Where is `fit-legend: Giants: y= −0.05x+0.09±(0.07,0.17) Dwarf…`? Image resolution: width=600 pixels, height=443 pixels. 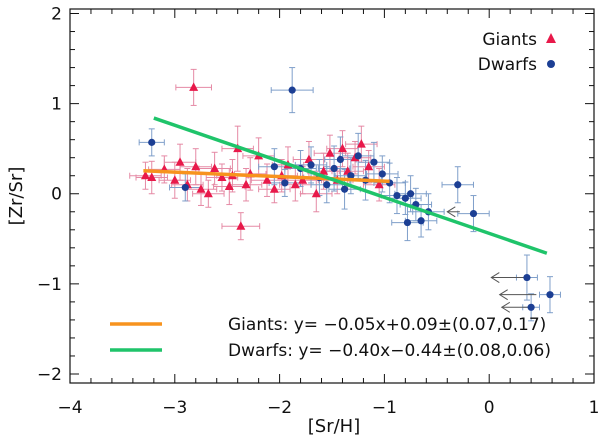 fit-legend: Giants: y= −0.05x+0.09±(0.07,0.17) Dwarf… is located at coordinates (330, 338).